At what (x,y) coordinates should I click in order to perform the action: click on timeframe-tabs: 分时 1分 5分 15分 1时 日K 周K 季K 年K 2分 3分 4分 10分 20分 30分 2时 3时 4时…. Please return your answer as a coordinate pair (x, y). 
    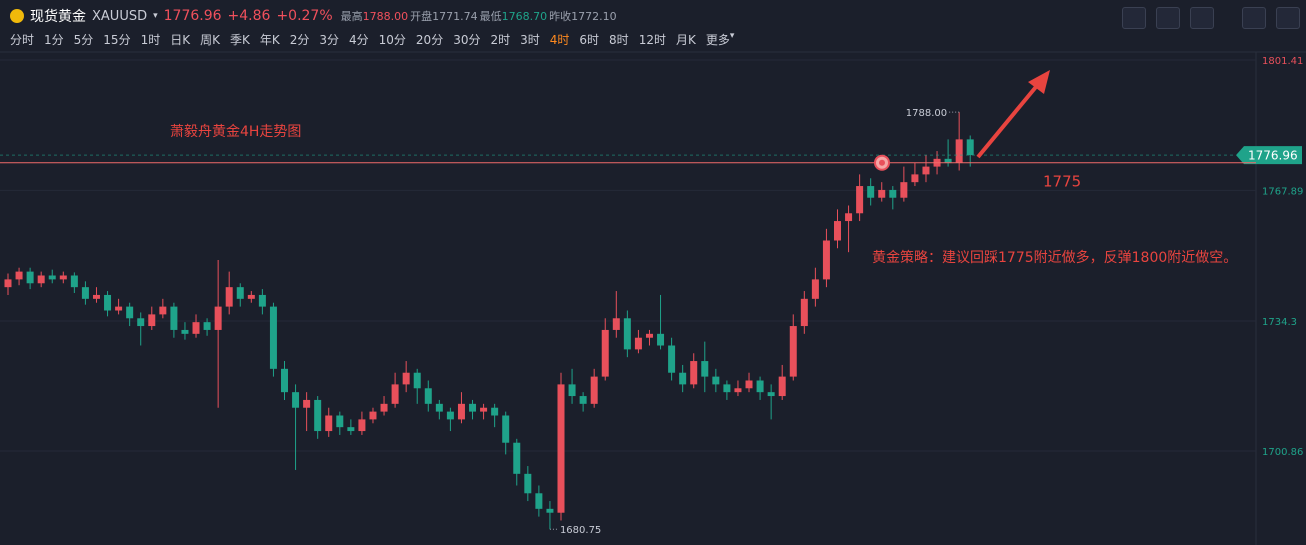
    Looking at the image, I should click on (372, 39).